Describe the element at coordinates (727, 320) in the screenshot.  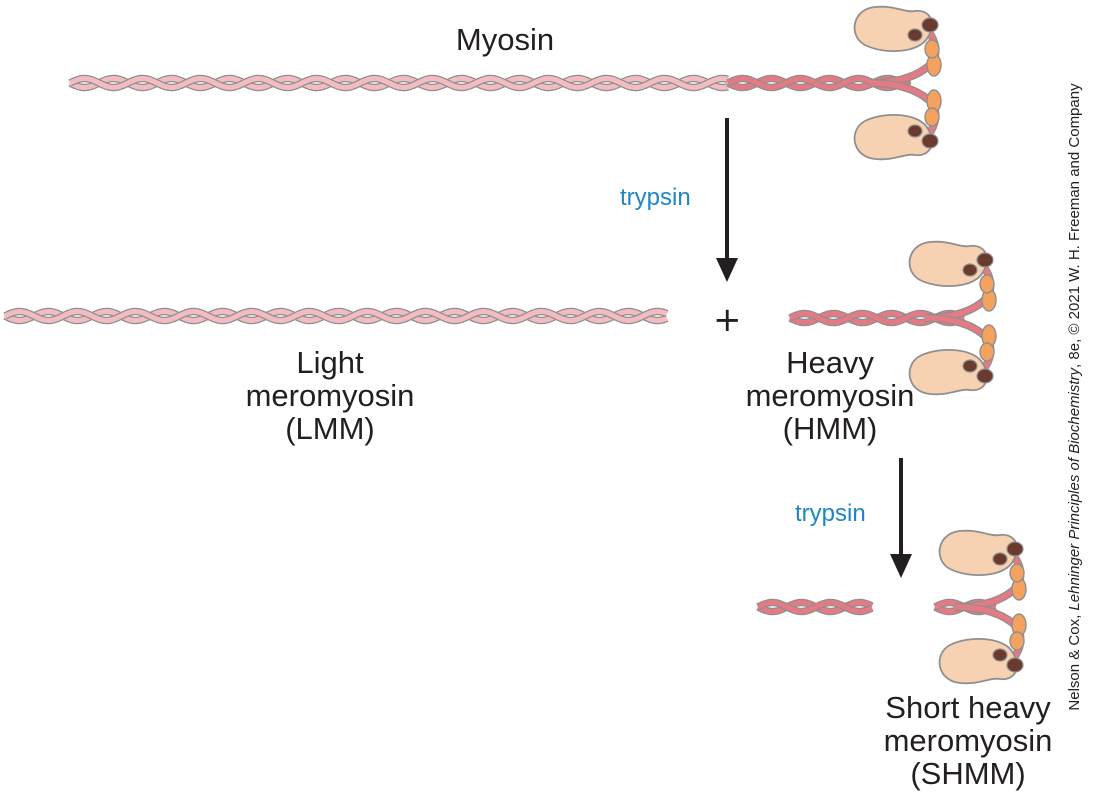
I see `plus-sign: +` at that location.